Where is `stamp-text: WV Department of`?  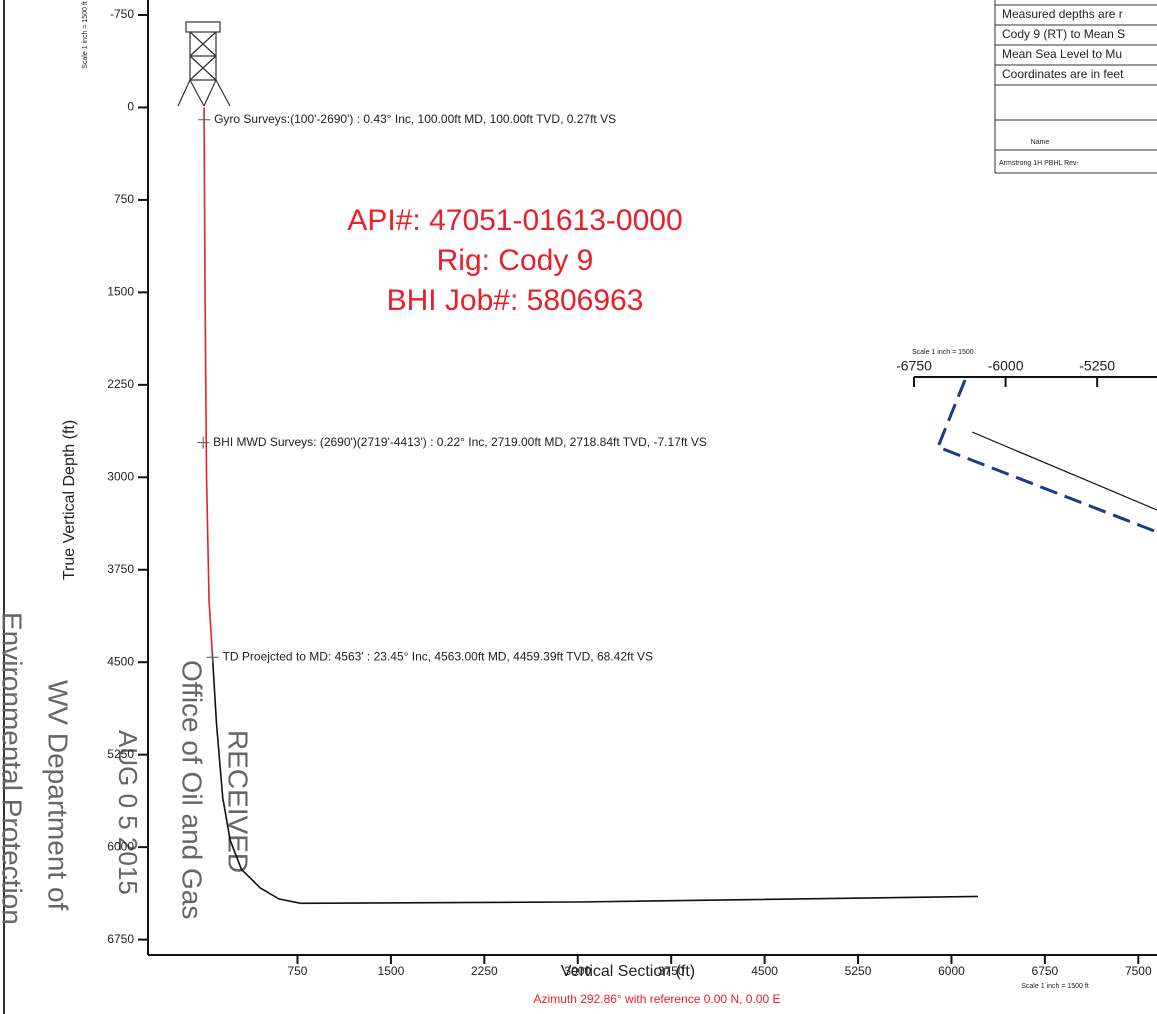
stamp-text: WV Department of is located at coordinates (58, 795).